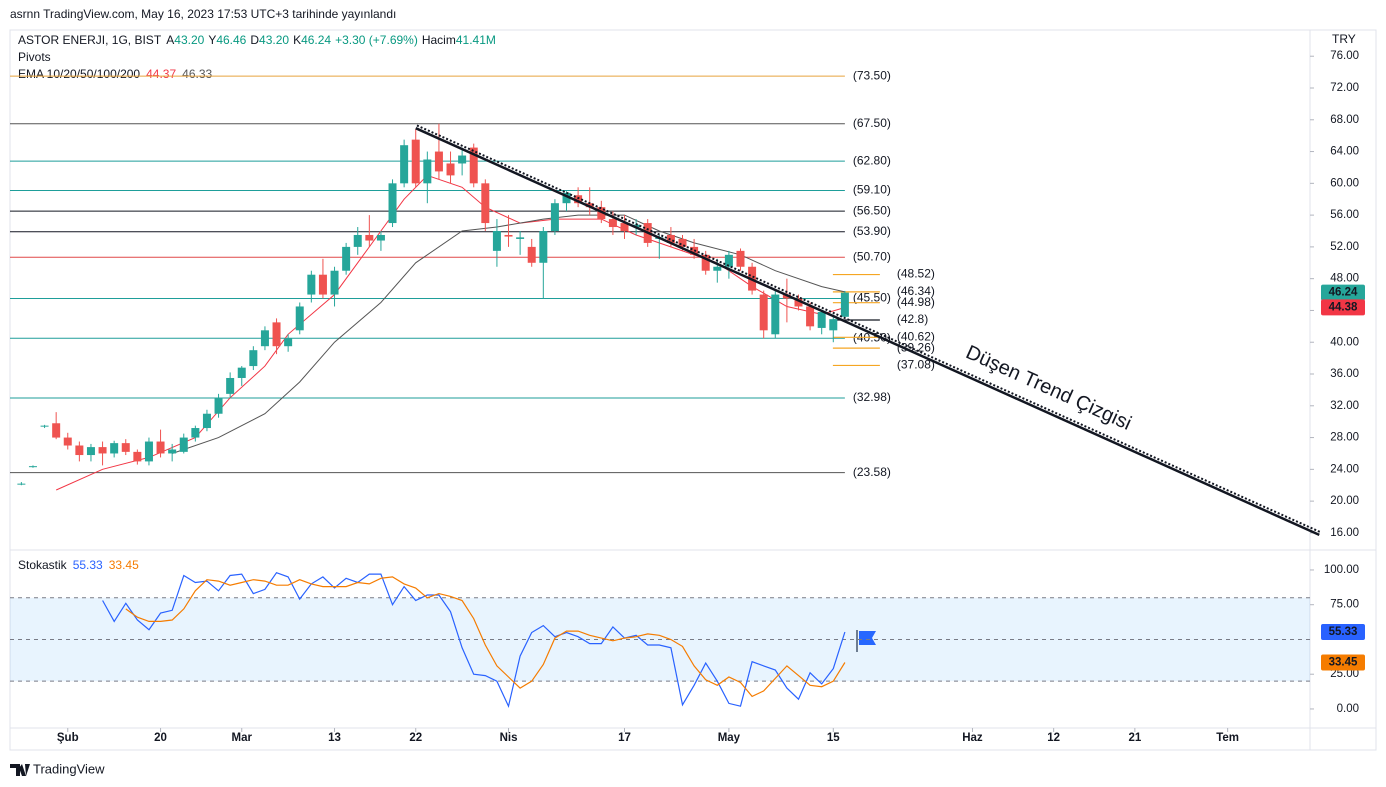  I want to click on legend-stoch: Stokastik 55.33 33.45, so click(78, 565).